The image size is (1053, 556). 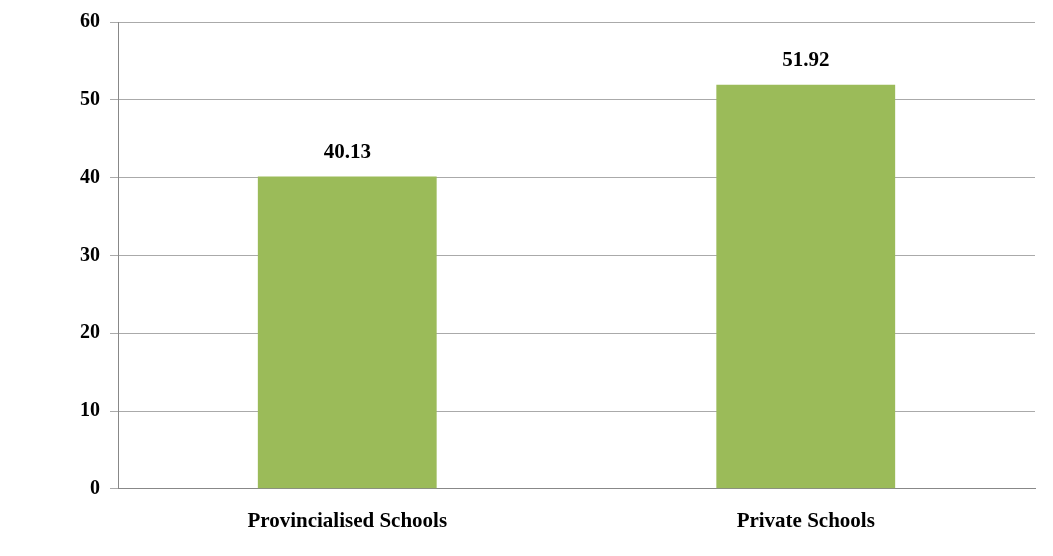 I want to click on y-tick-label: 30, so click(x=90, y=253).